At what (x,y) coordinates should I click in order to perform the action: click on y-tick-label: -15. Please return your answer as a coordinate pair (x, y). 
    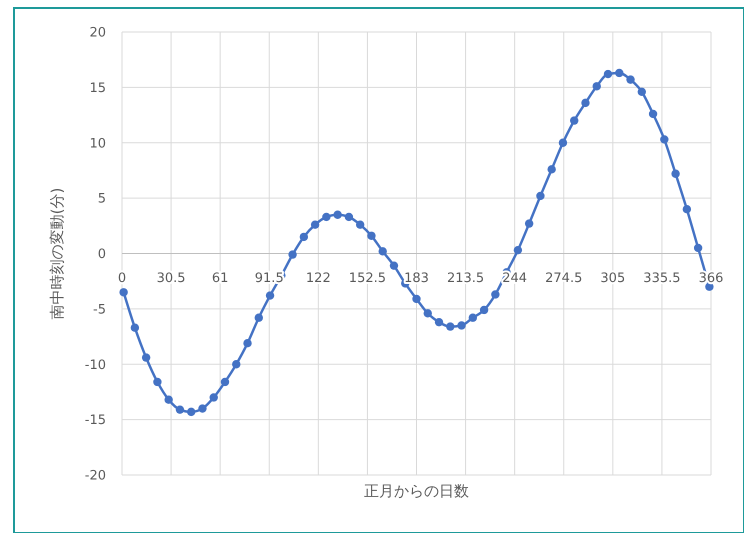
    Looking at the image, I should click on (95, 420).